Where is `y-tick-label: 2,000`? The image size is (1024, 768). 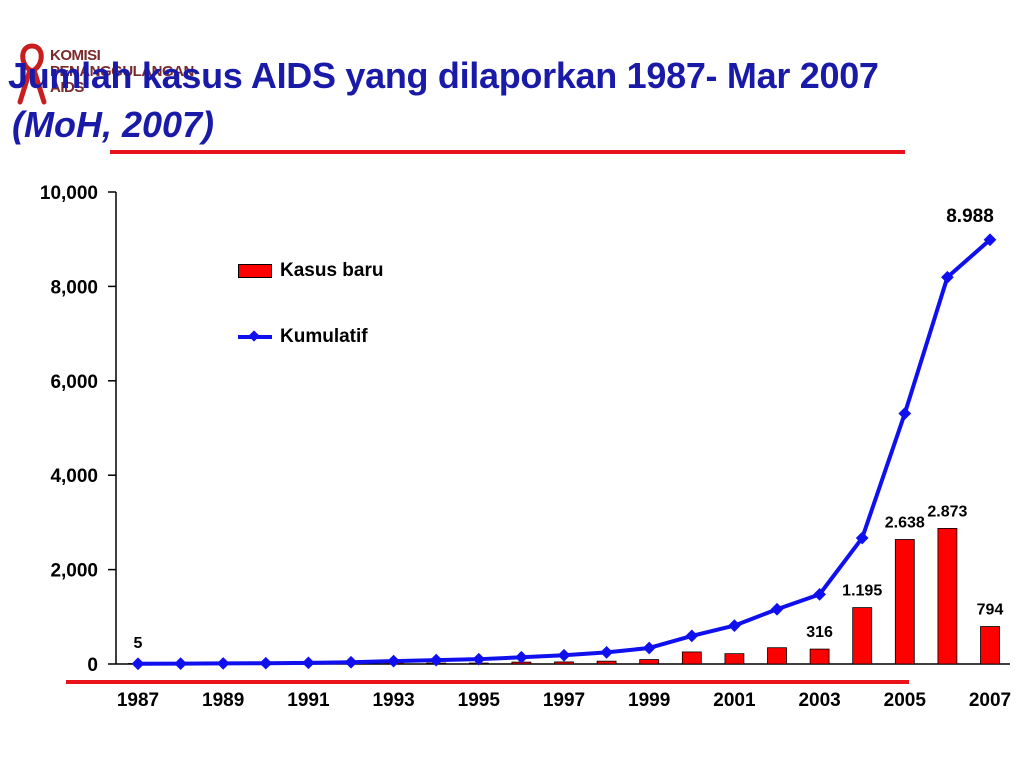
y-tick-label: 2,000 is located at coordinates (74, 571).